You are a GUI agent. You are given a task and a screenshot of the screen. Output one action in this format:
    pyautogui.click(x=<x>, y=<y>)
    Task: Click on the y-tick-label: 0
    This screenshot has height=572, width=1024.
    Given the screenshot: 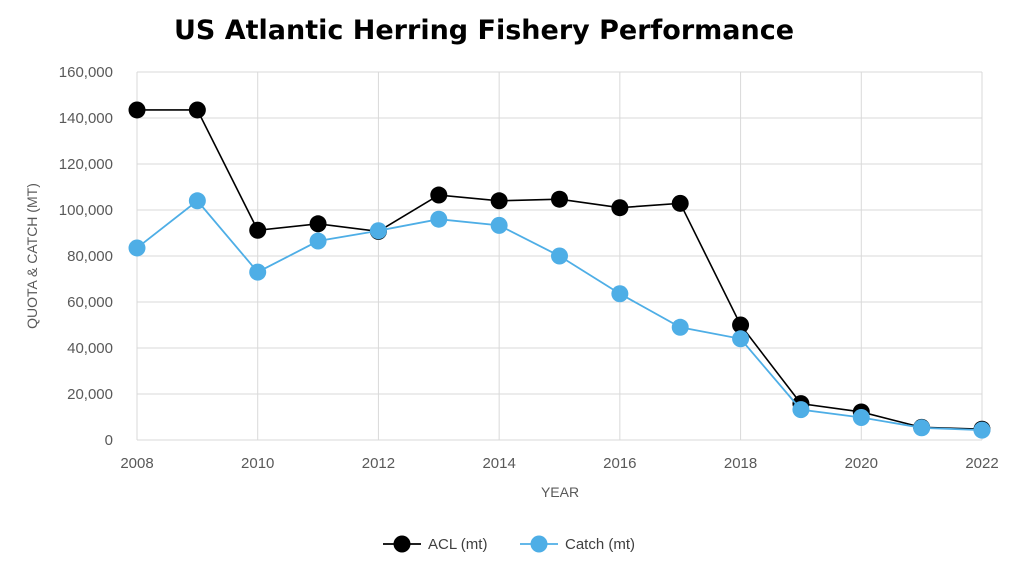 What is the action you would take?
    pyautogui.click(x=109, y=440)
    